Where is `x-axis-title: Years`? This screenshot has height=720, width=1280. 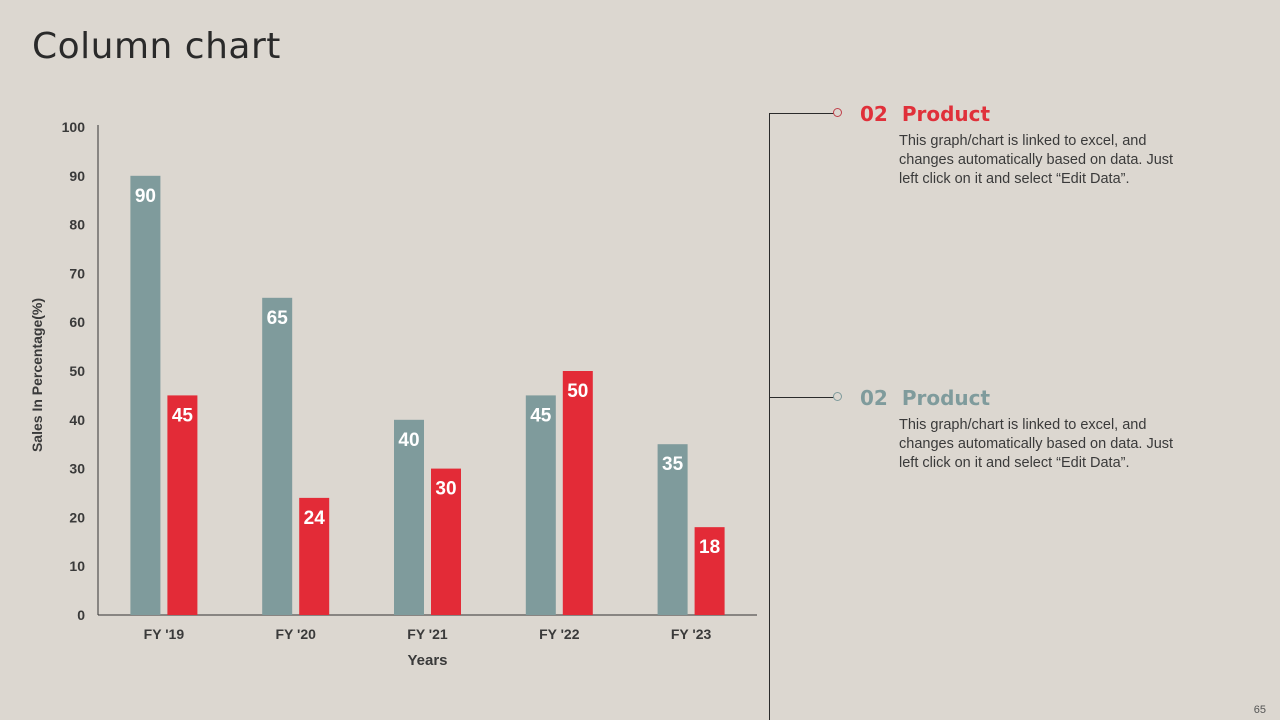 x-axis-title: Years is located at coordinates (427, 660).